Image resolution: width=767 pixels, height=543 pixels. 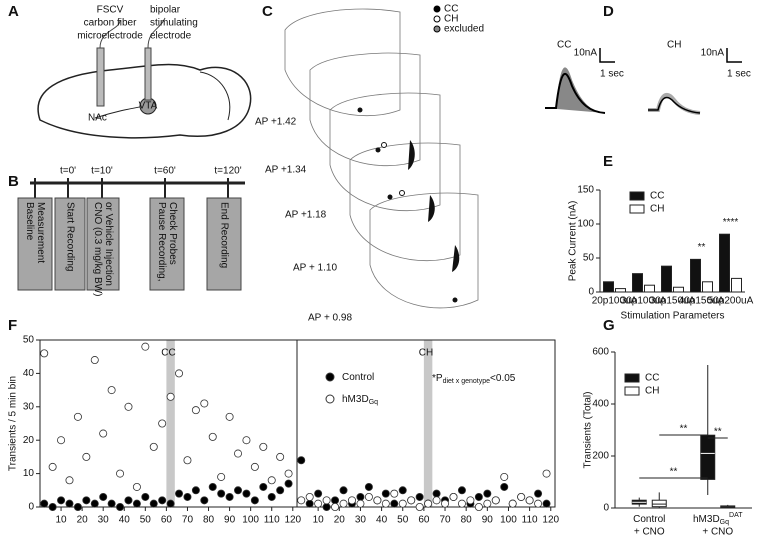 I want to click on significance: **, so click(x=674, y=472).